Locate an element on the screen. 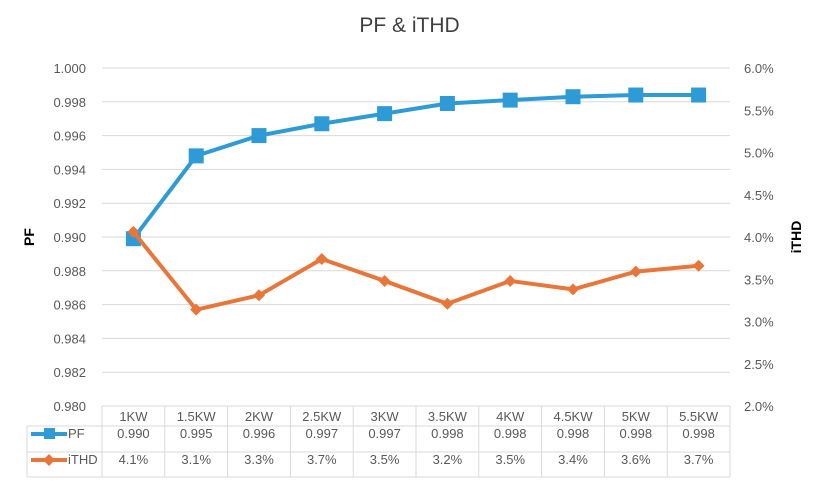 Image resolution: width=819 pixels, height=484 pixels. right-tick-label: 6.0% is located at coordinates (759, 68).